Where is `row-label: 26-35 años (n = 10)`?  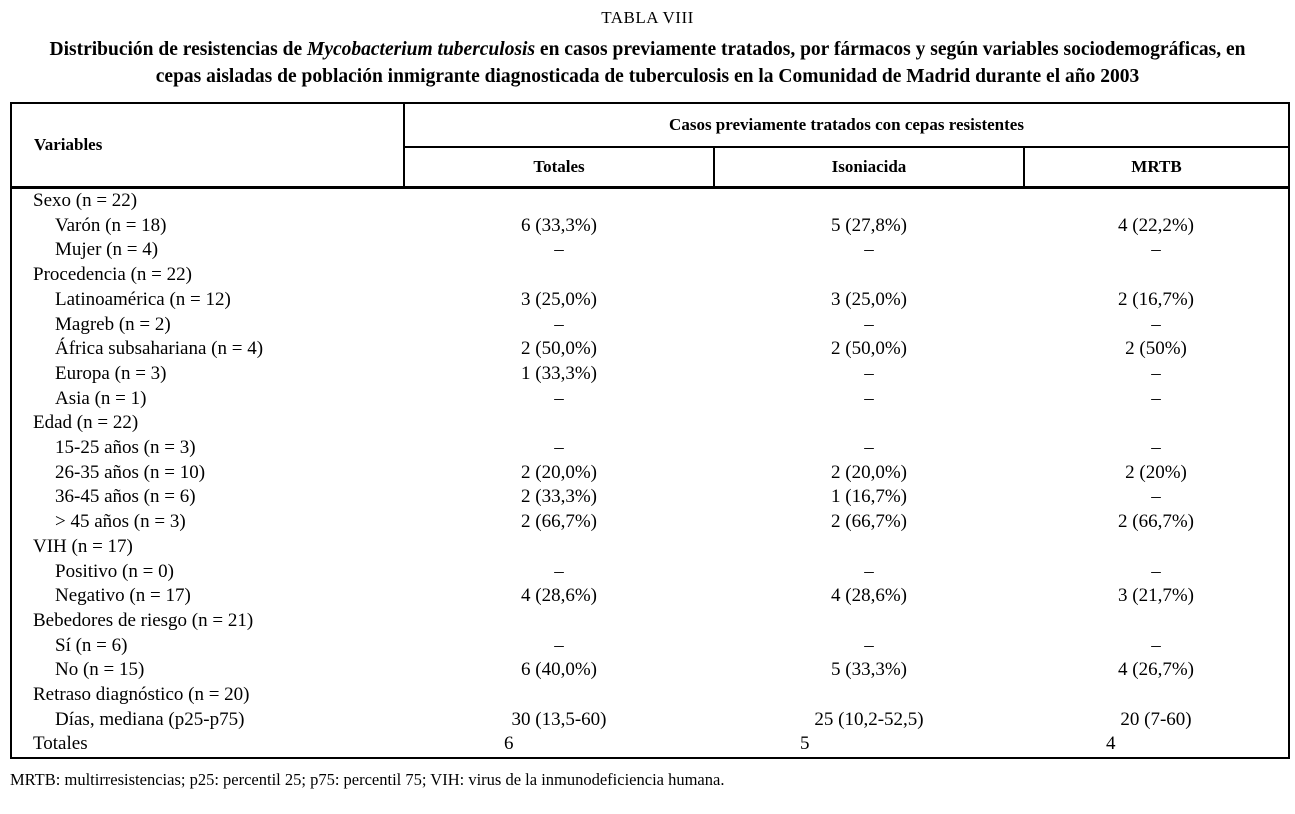 row-label: 26-35 años (n = 10) is located at coordinates (130, 472).